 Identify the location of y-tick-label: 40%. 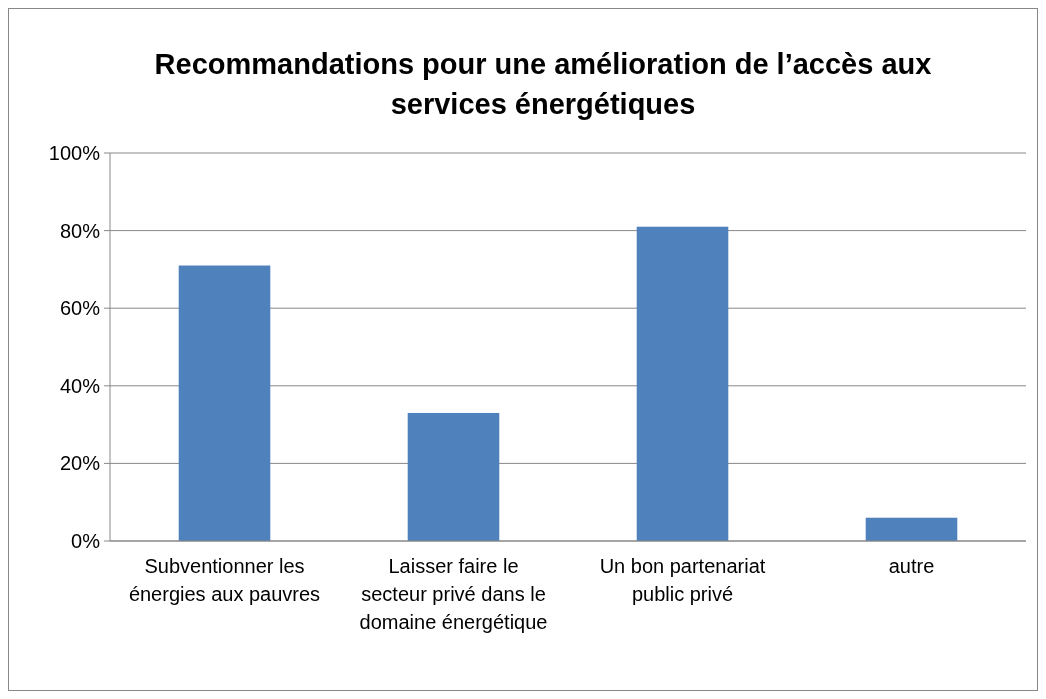
(80, 385).